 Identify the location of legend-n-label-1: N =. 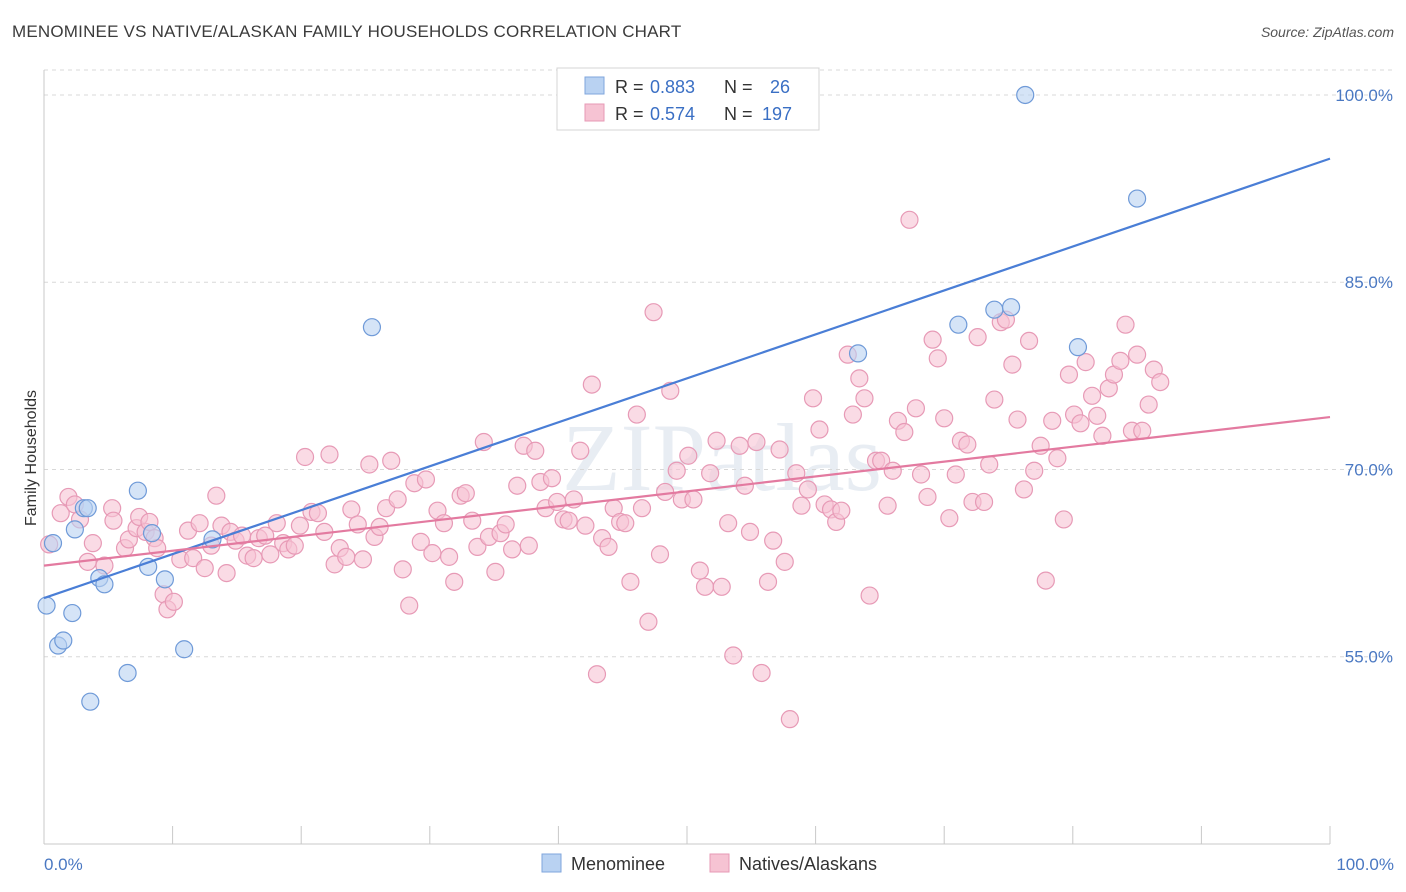
(741, 87).